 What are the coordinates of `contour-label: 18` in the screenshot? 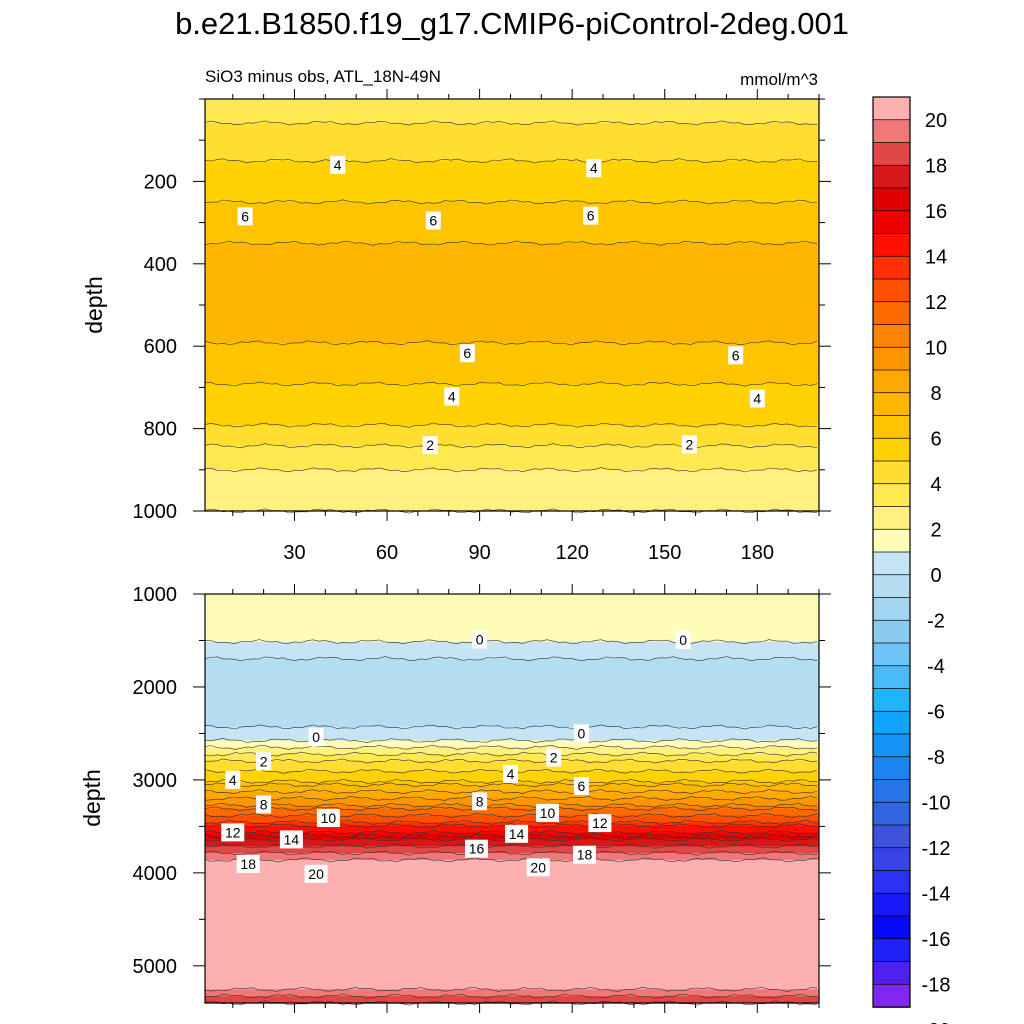 It's located at (248, 864).